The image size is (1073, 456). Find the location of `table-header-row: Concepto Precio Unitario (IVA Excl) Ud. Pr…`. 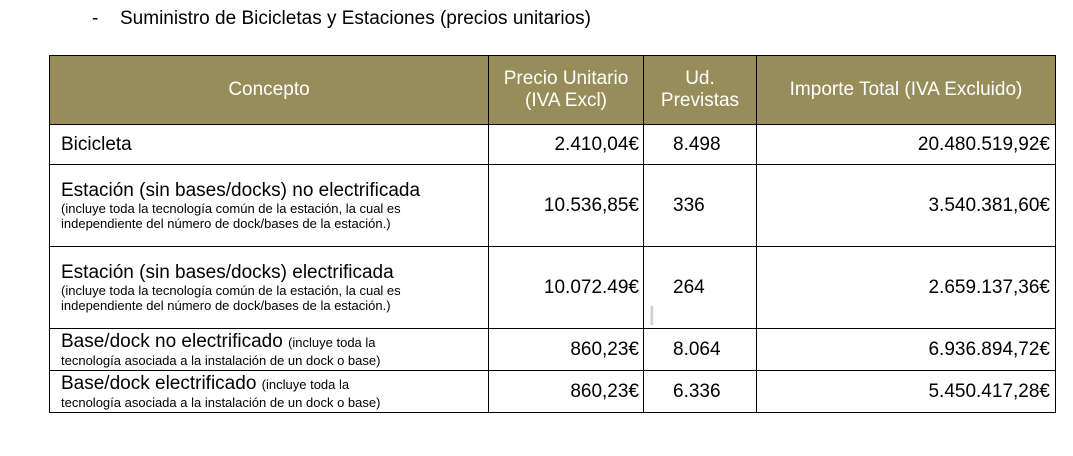

table-header-row: Concepto Precio Unitario (IVA Excl) Ud. Pr… is located at coordinates (552, 90).